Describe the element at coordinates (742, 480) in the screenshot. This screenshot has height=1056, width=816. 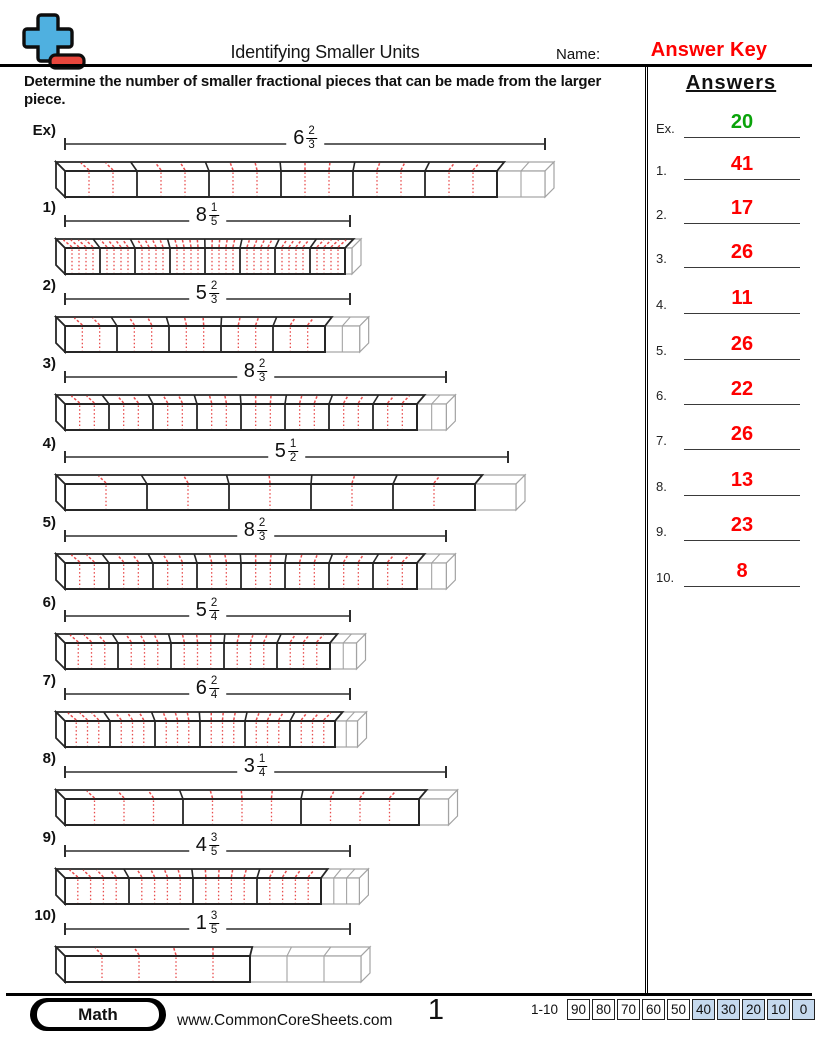
I see `answer-value: 13` at that location.